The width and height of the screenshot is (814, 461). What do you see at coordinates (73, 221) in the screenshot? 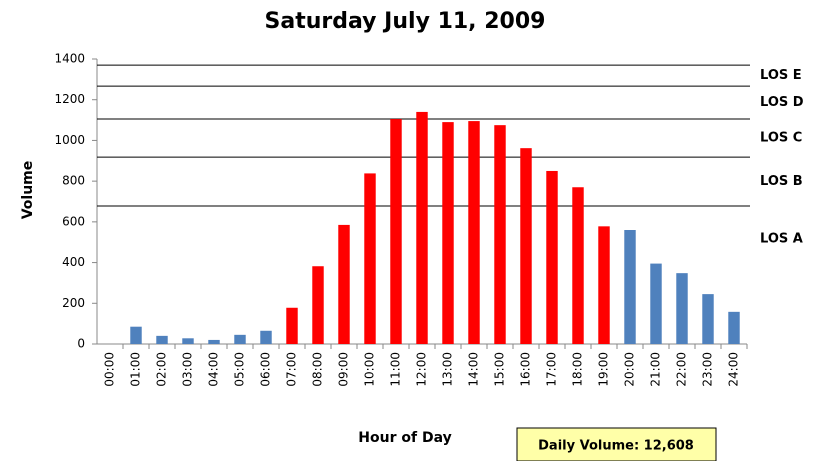
I see `y-tick-label: 600` at bounding box center [73, 221].